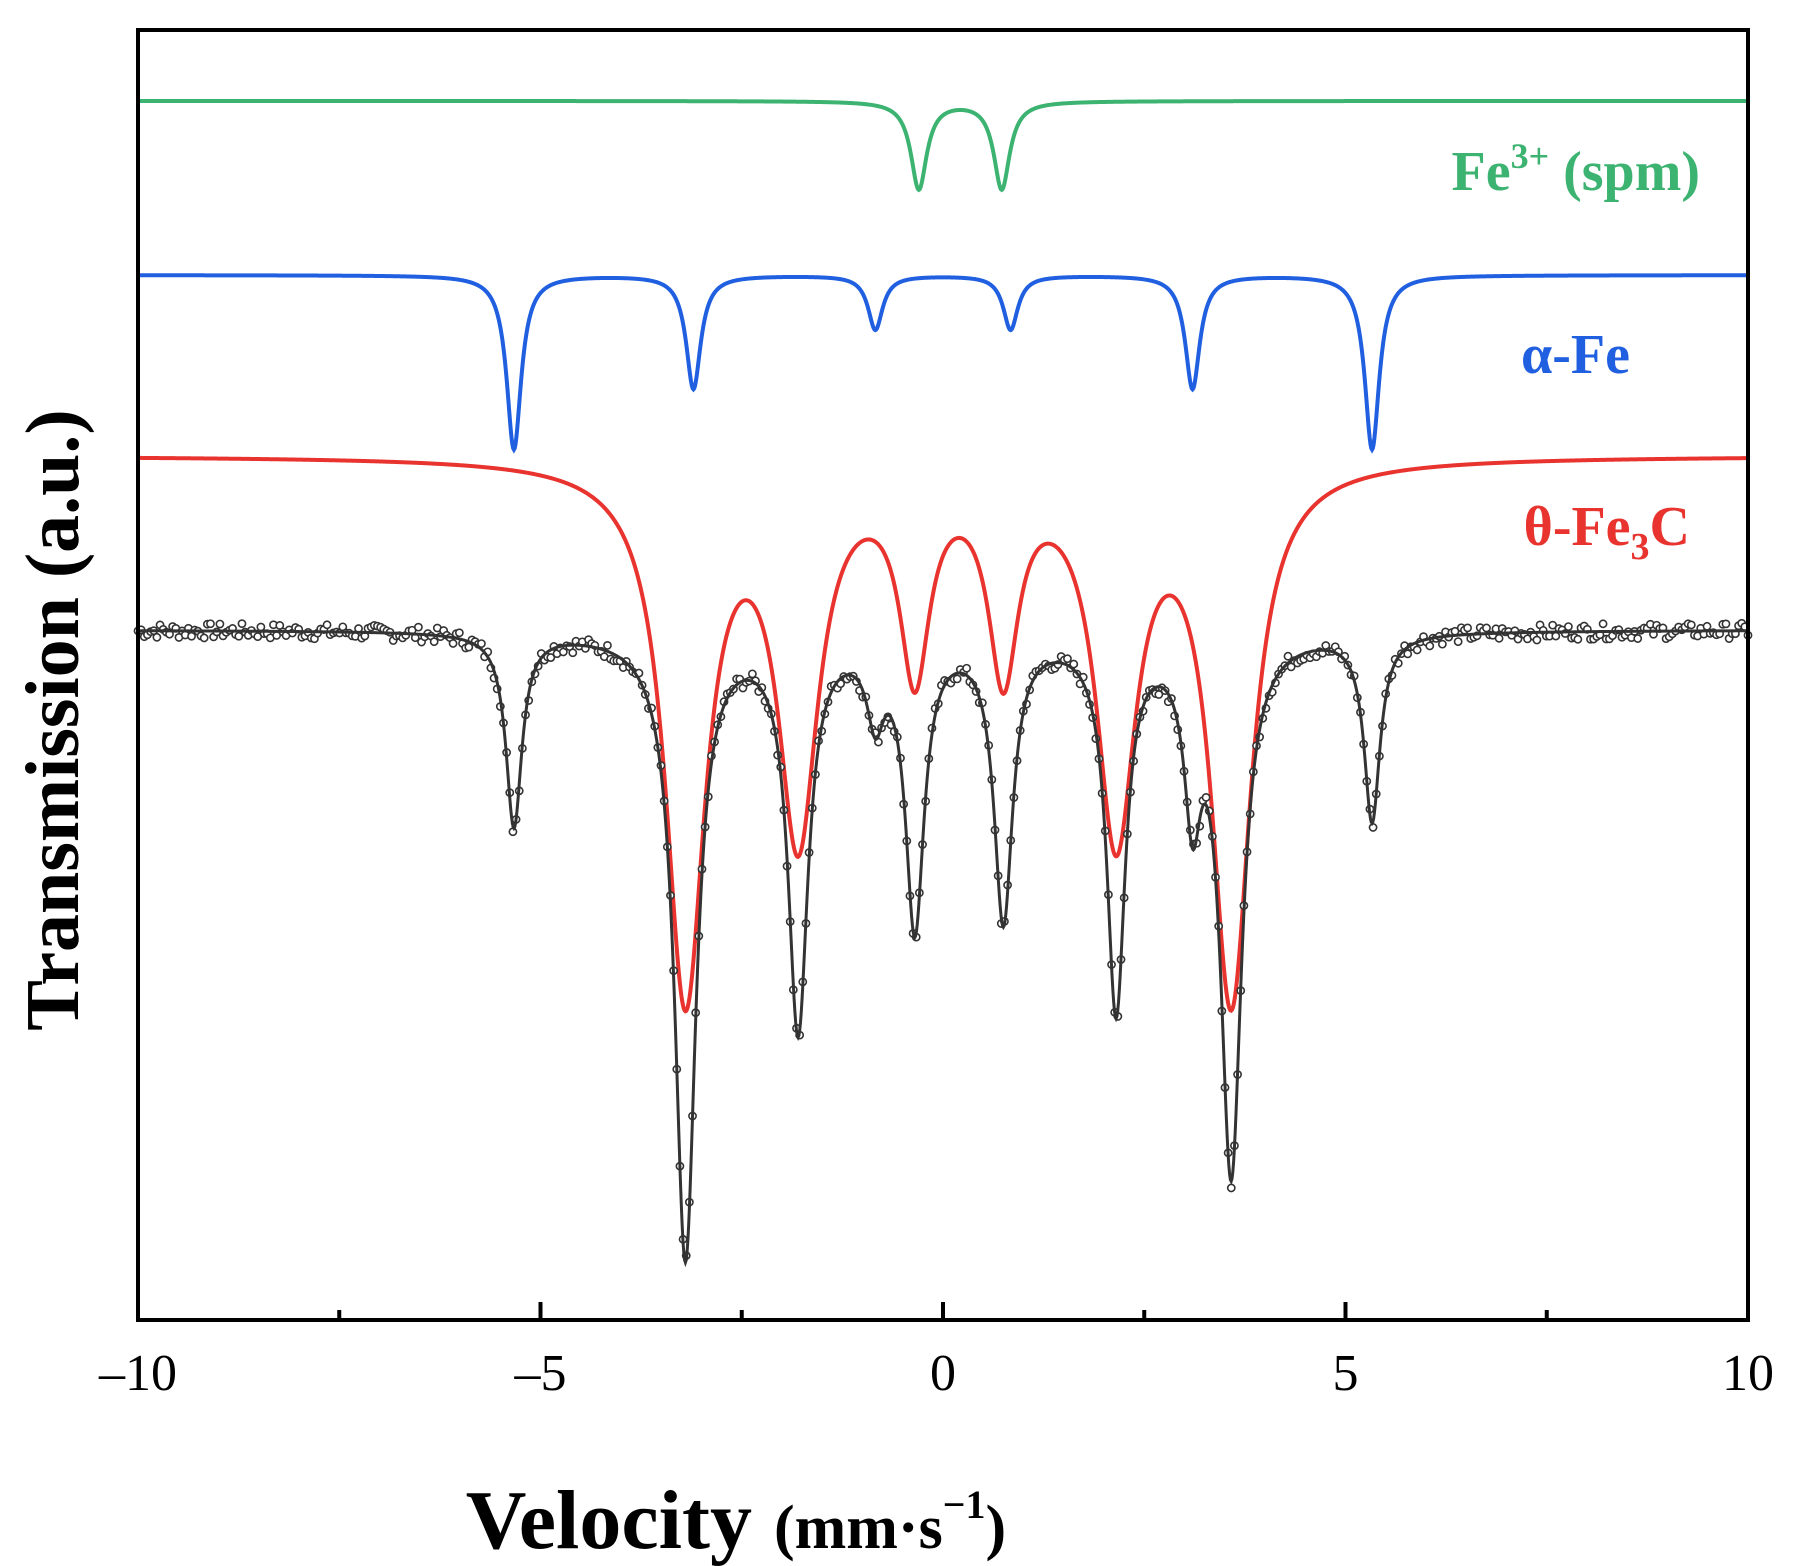  I want to click on x-axis-title-unit: mm·s, so click(869, 1528).